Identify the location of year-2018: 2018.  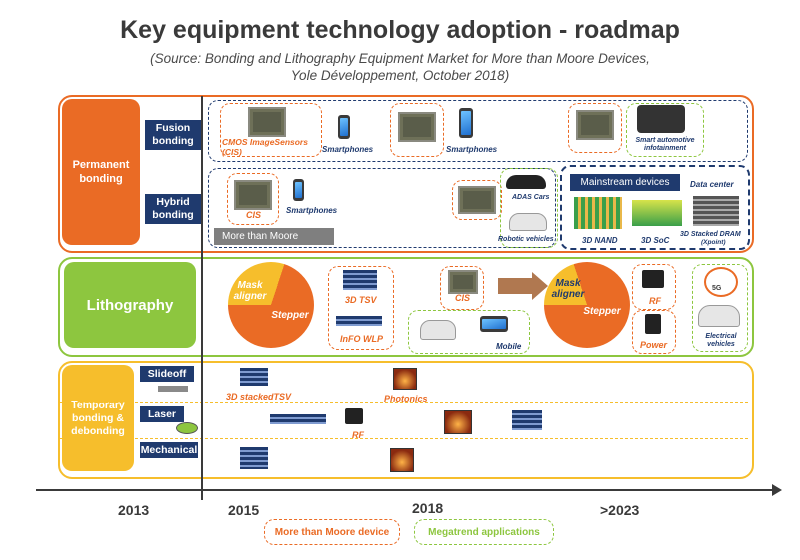
(428, 508).